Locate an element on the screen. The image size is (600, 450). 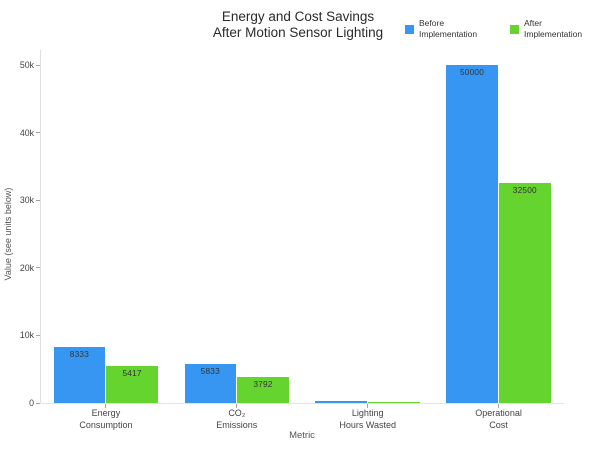
bar-before-implementation-lighting-hours-wasted is located at coordinates (341, 402).